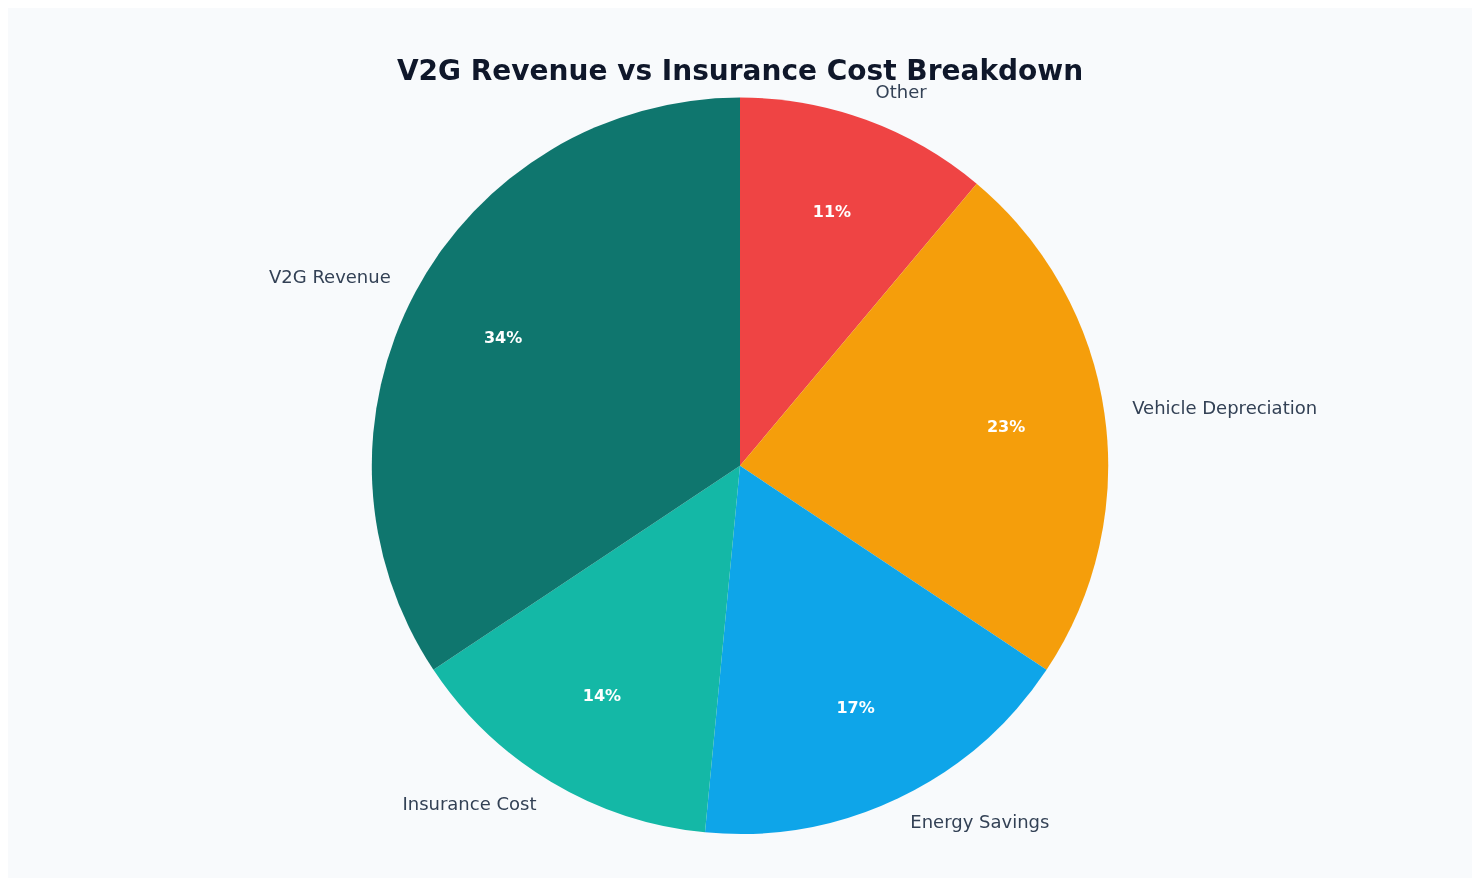 The height and width of the screenshot is (886, 1480). I want to click on data-label: 14%, so click(602, 695).